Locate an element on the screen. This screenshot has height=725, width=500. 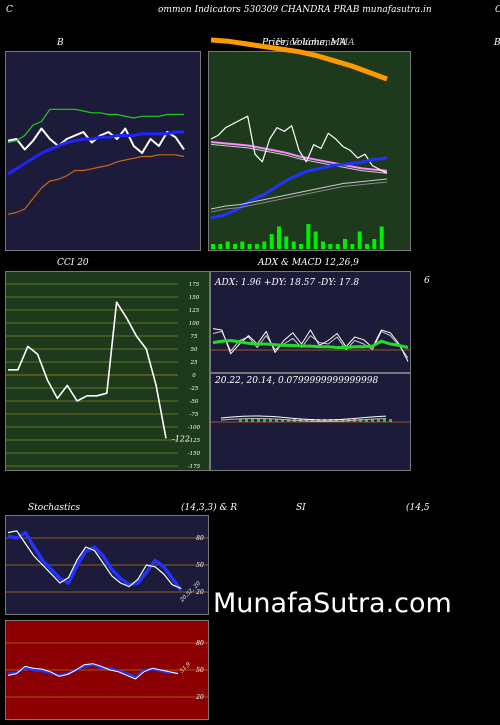
macd-line is located at coordinates (303, 418).